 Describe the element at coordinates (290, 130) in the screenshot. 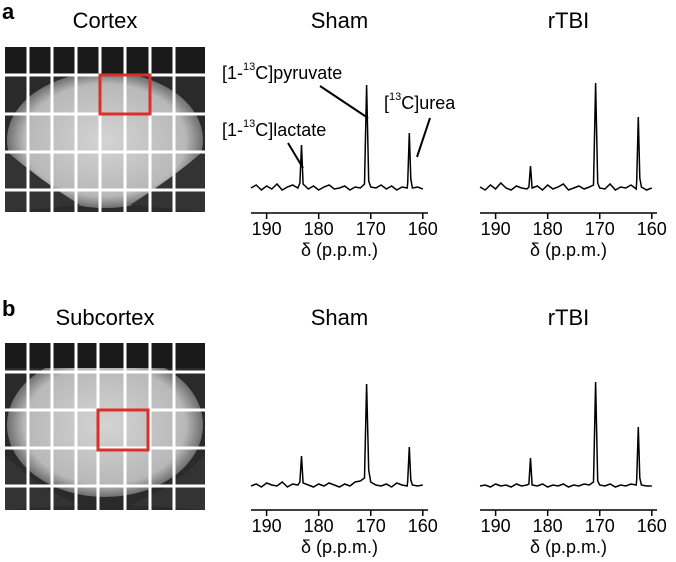

I see `annotation-part: C]lactate` at that location.